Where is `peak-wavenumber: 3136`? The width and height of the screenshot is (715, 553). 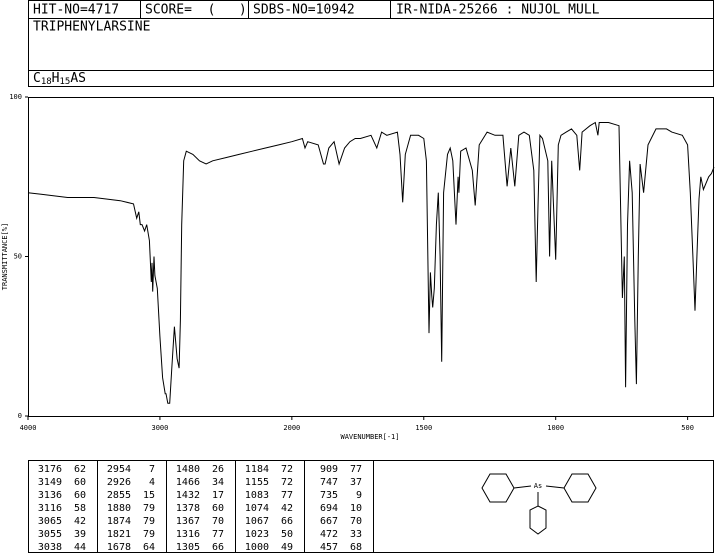 peak-wavenumber: 3136 is located at coordinates (50, 495).